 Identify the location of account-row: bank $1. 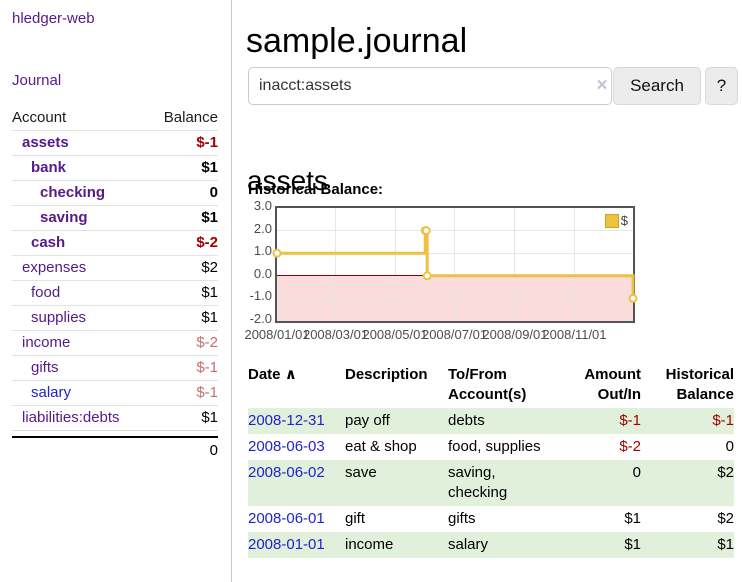
(115, 167).